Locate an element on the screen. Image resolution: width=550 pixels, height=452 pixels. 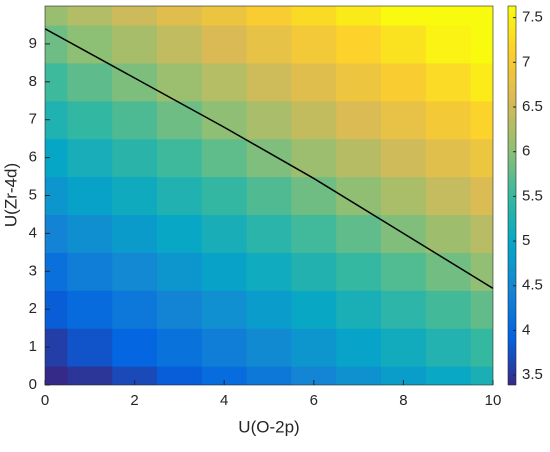
colorbar is located at coordinates (512, 195).